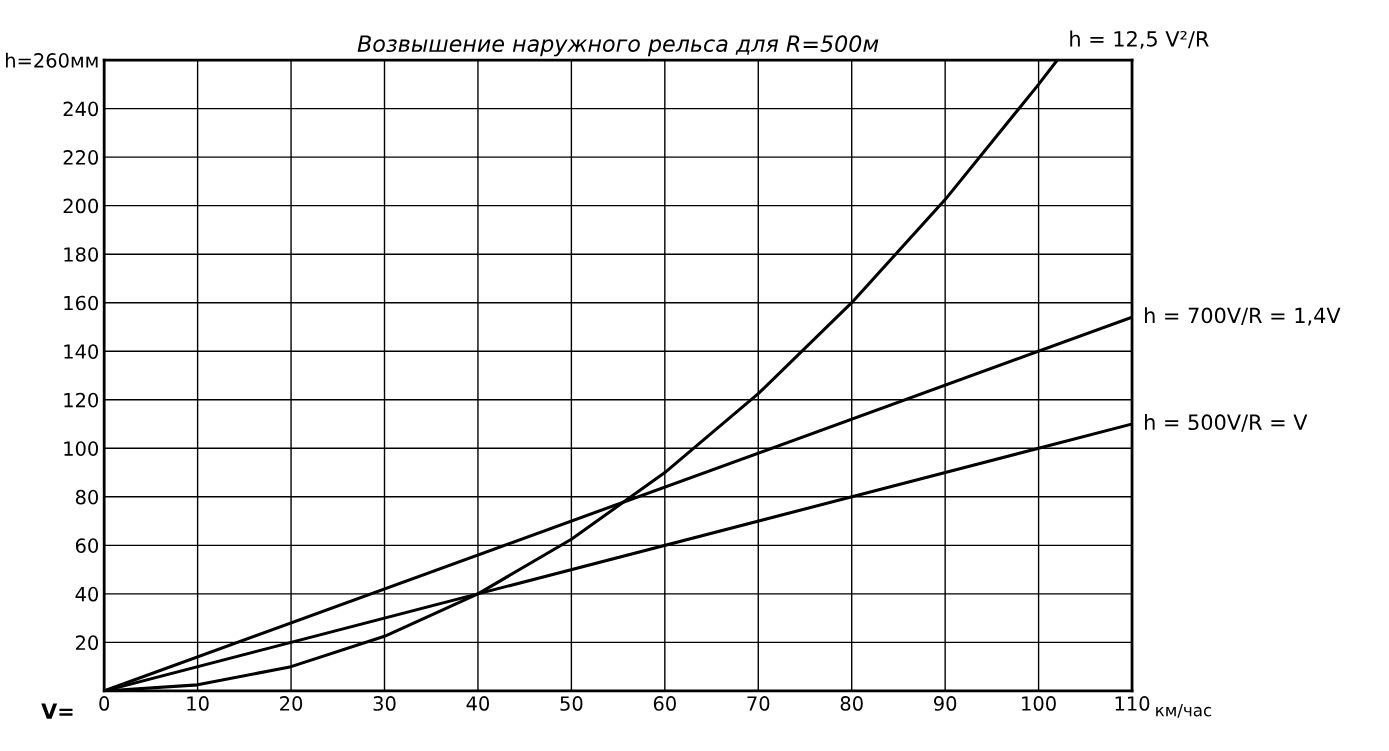 The width and height of the screenshot is (1389, 751). What do you see at coordinates (198, 703) in the screenshot?
I see `x-tick-label: 10` at bounding box center [198, 703].